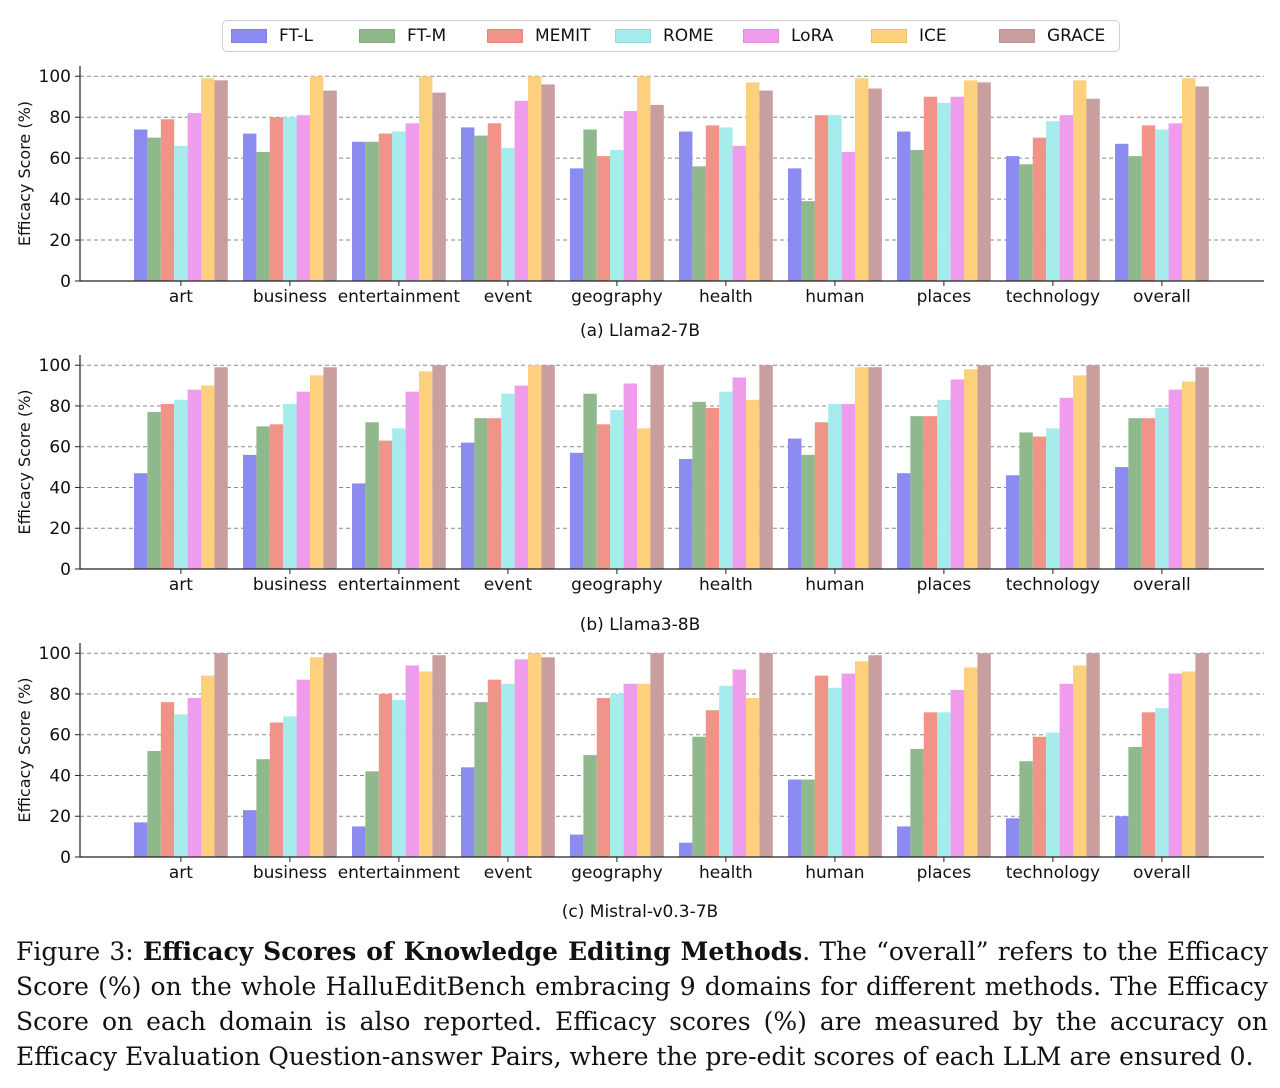  What do you see at coordinates (640, 912) in the screenshot?
I see `subplot-title: (c) Mistral-v0.3-7B` at bounding box center [640, 912].